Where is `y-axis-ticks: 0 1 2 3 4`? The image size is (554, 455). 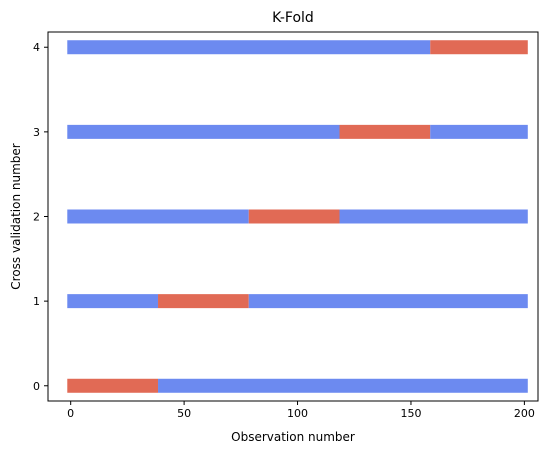 y-axis-ticks: 0 1 2 3 4 is located at coordinates (40, 217).